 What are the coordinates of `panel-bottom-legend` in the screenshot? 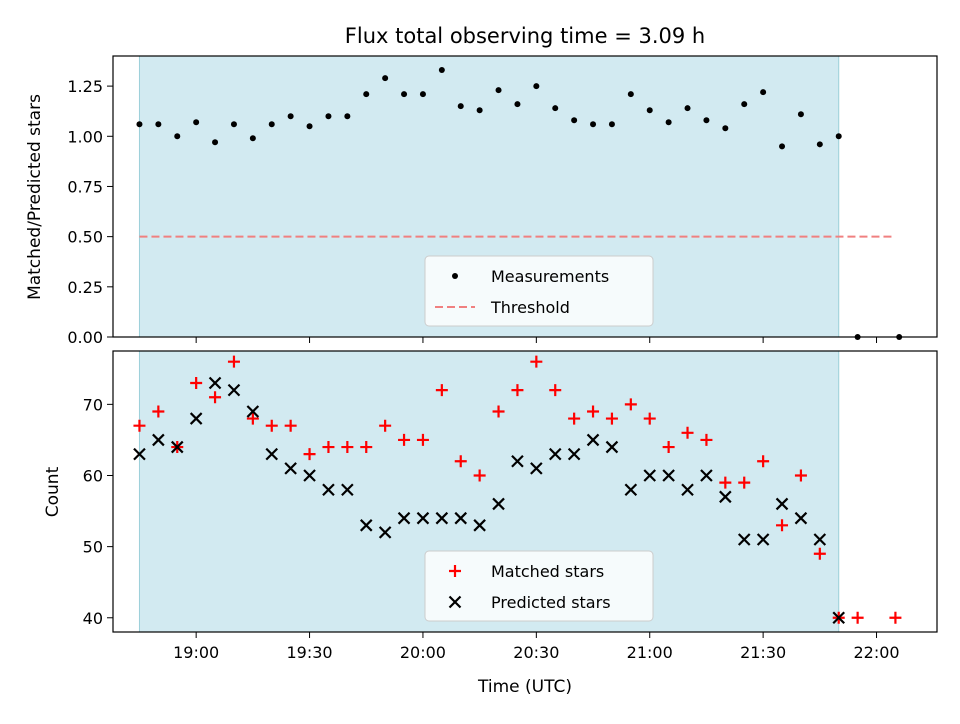 It's located at (539, 586).